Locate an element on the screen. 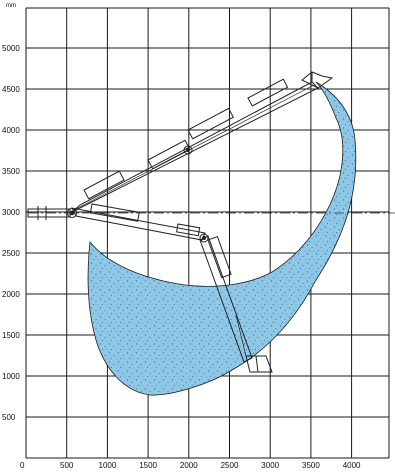  x-tick-label: 3500 is located at coordinates (311, 465).